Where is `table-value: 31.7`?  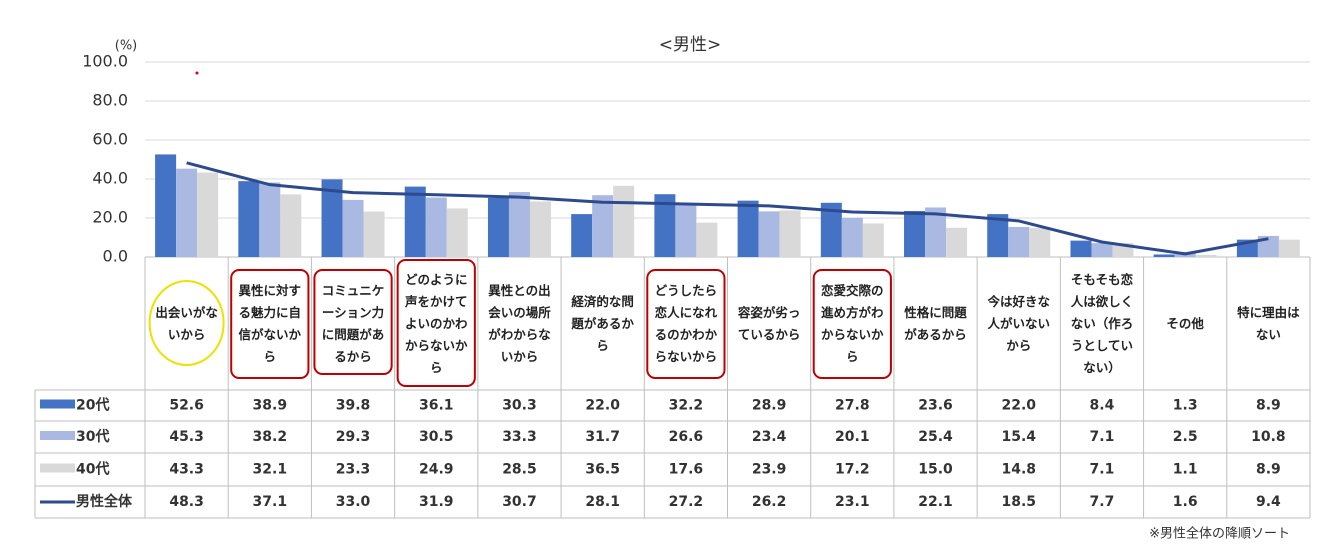 table-value: 31.7 is located at coordinates (602, 437).